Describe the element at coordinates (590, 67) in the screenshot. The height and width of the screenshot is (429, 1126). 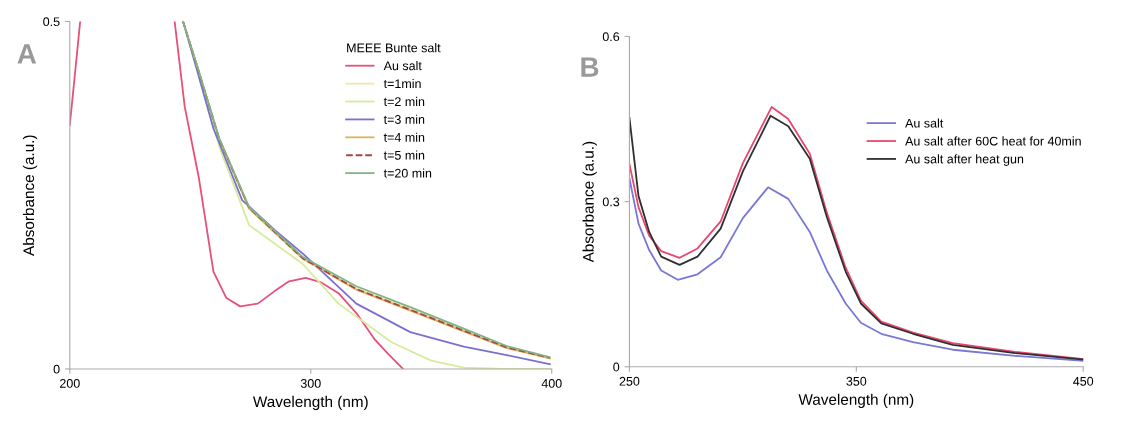
I see `text: B` at that location.